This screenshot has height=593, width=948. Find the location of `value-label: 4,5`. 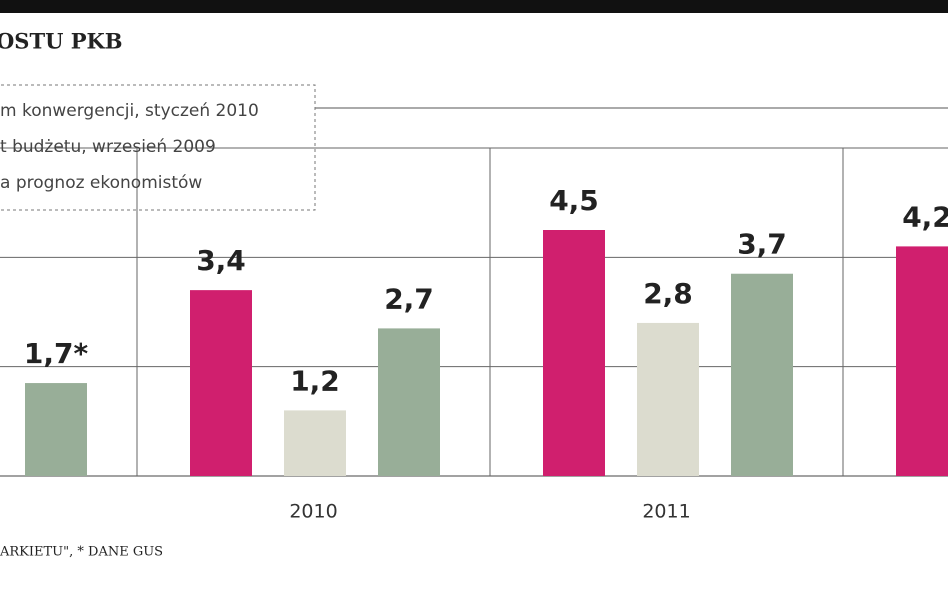

value-label: 4,5 is located at coordinates (574, 200).